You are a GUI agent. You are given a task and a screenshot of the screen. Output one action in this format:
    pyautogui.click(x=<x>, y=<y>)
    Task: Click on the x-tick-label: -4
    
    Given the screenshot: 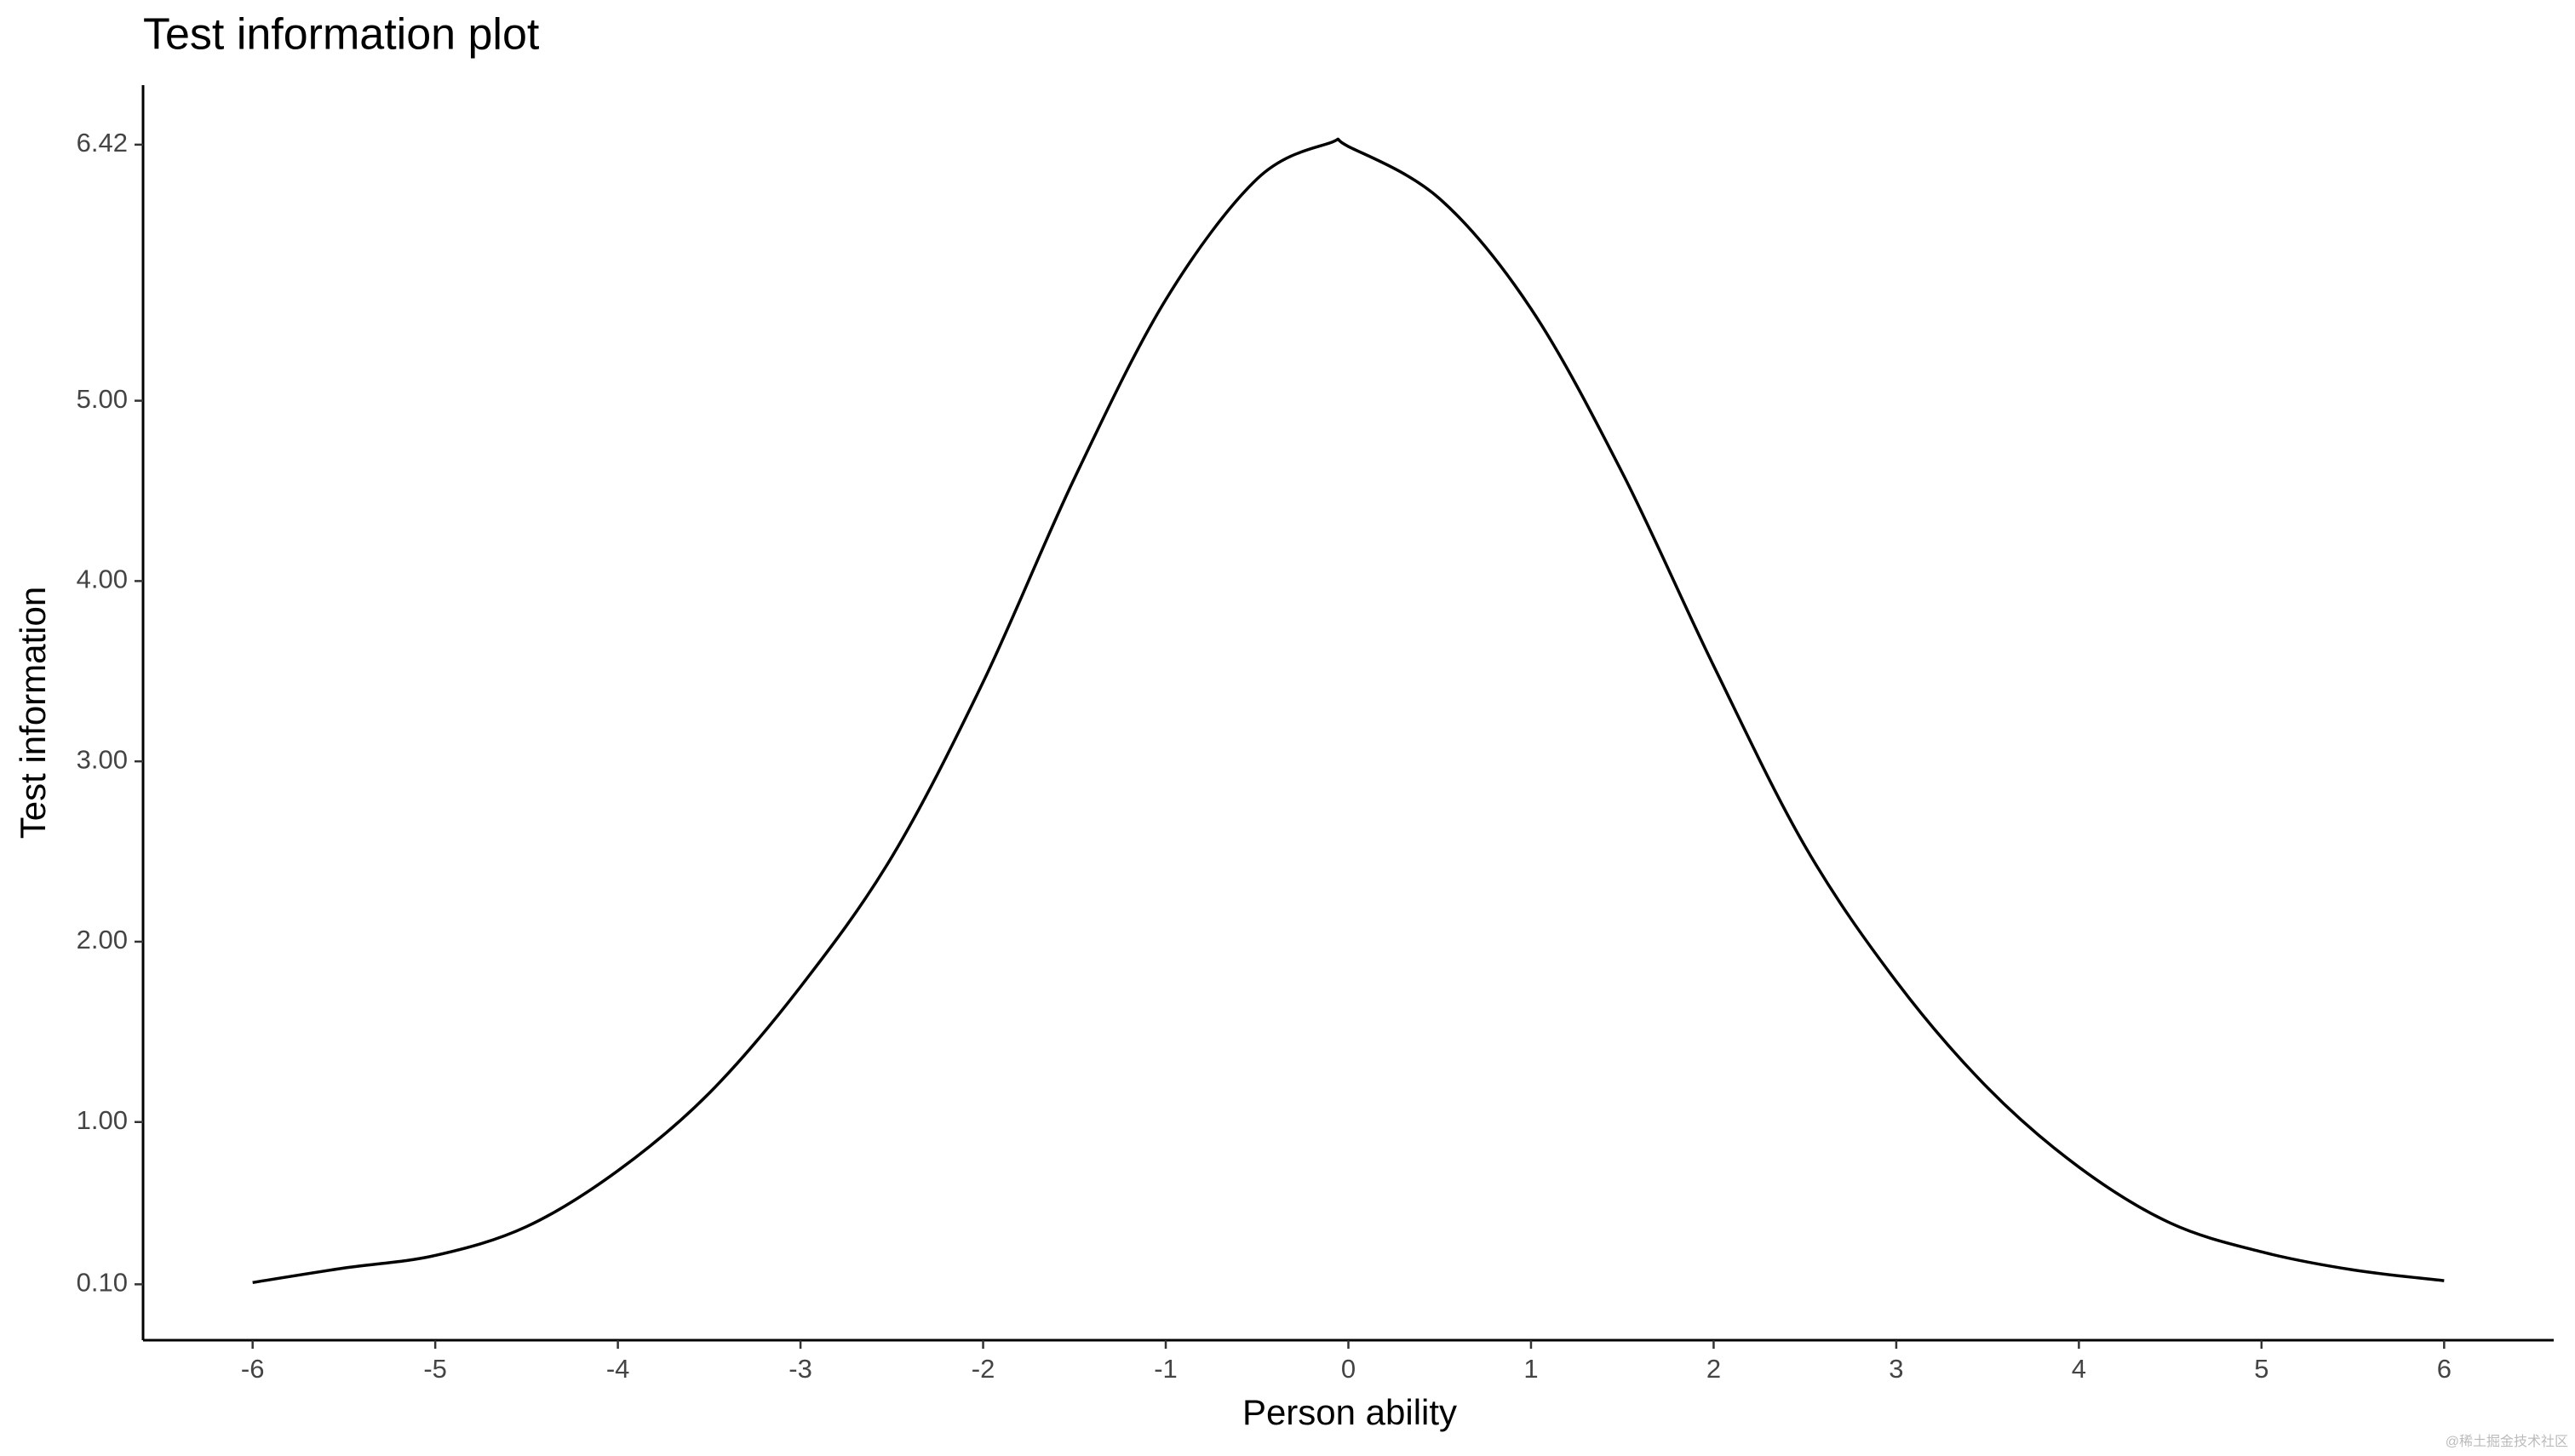 What is the action you would take?
    pyautogui.click(x=618, y=1369)
    